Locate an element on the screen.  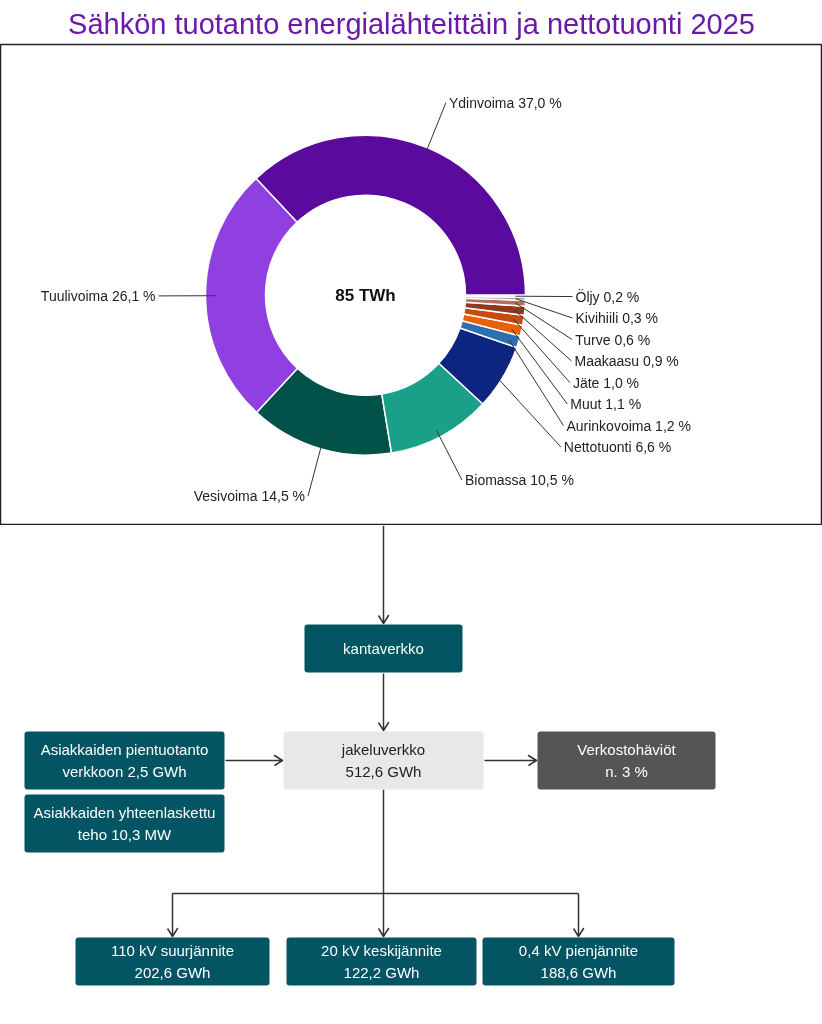
slice-label: Ydinvoima 37,0 % is located at coordinates (505, 102).